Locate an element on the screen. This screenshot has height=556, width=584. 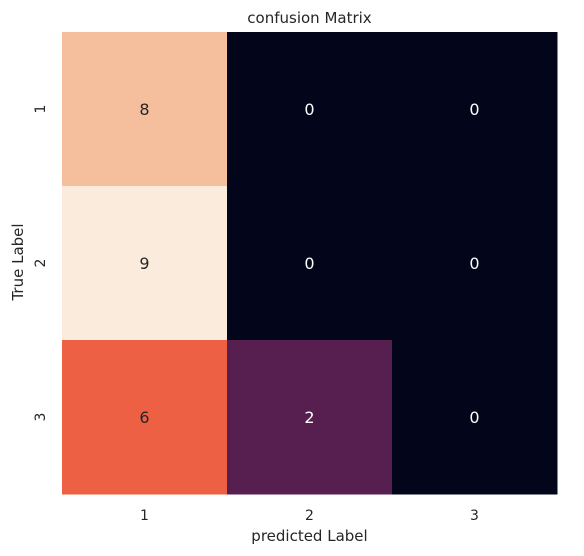
x-axis-label: predicted Label is located at coordinates (309, 536).